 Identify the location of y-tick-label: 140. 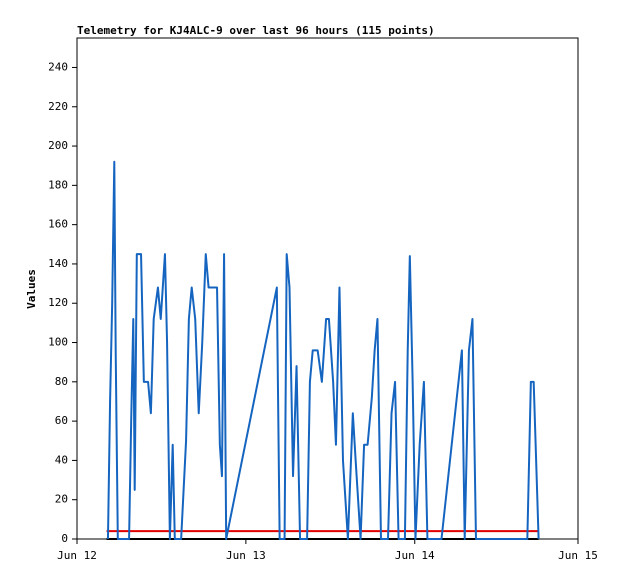
(58, 263).